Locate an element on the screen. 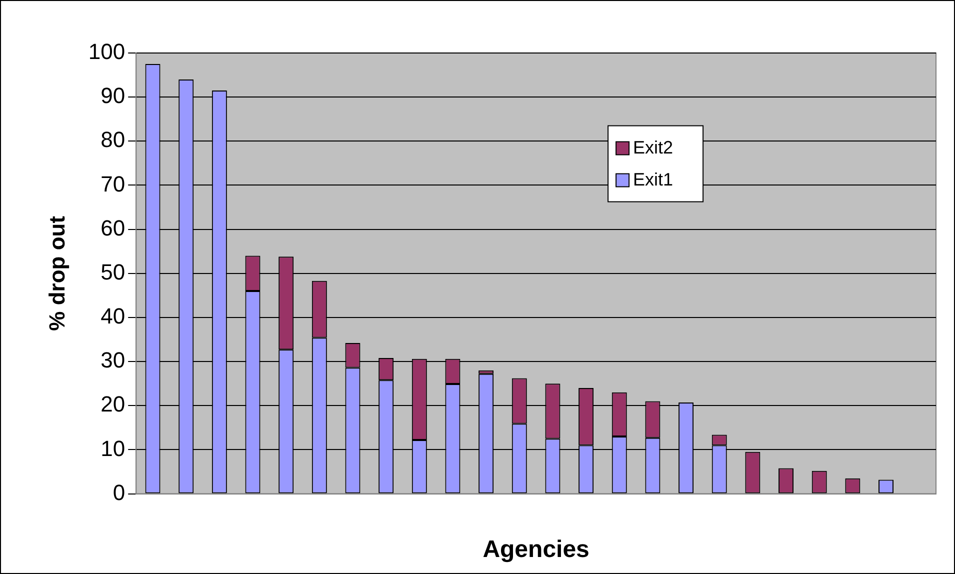 The height and width of the screenshot is (574, 955). y-tick-label: 20 is located at coordinates (113, 404).